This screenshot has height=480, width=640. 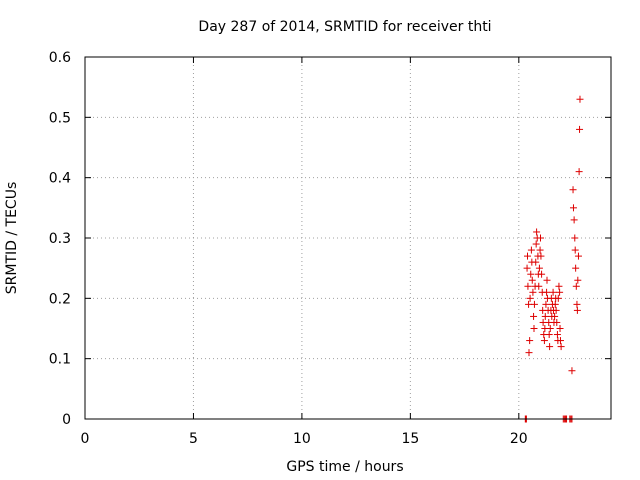 I want to click on x-axis-label: GPS time / hours, so click(x=344, y=467).